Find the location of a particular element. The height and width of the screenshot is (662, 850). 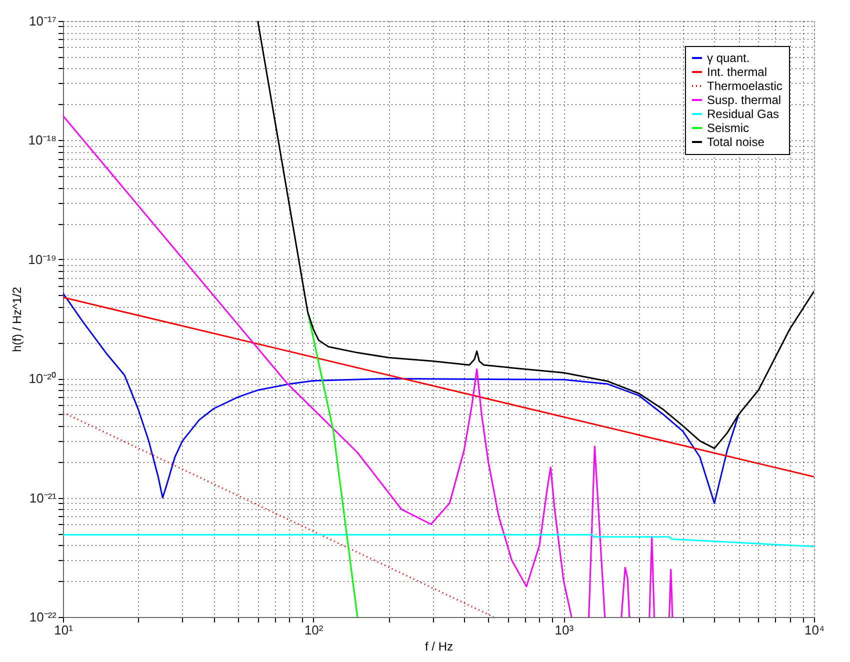

x-tick-label: 10¹ is located at coordinates (64, 630).